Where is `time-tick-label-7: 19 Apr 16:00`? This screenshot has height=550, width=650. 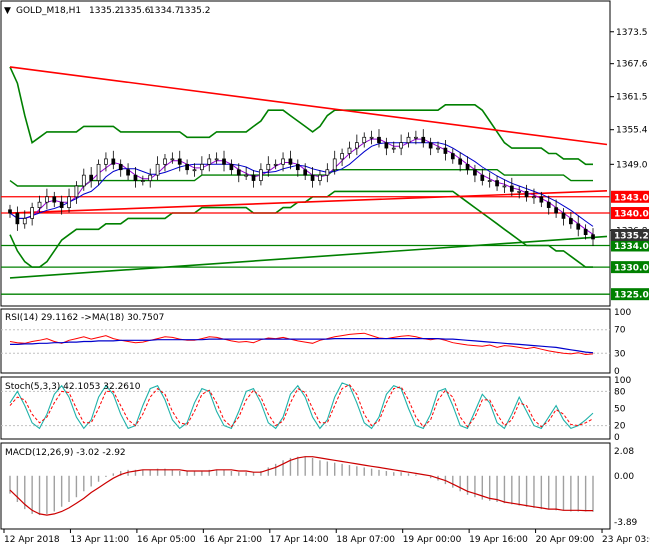
time-tick-label-7: 19 Apr 16:00 is located at coordinates (498, 540).